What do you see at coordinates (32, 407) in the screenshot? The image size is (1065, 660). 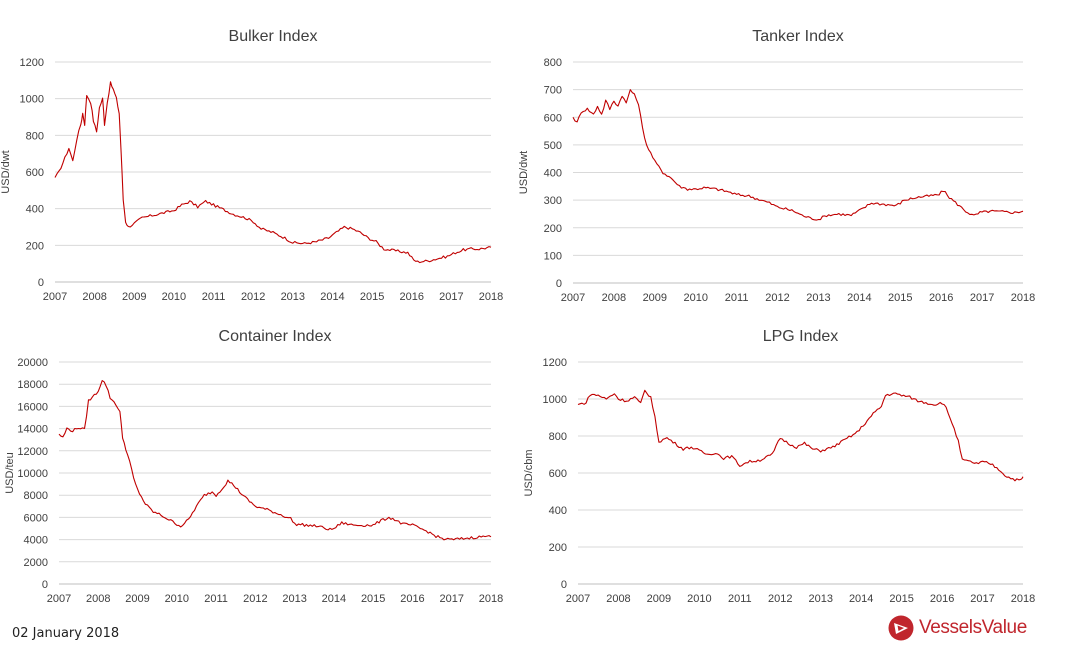 I see `y-tick-label: 16000` at bounding box center [32, 407].